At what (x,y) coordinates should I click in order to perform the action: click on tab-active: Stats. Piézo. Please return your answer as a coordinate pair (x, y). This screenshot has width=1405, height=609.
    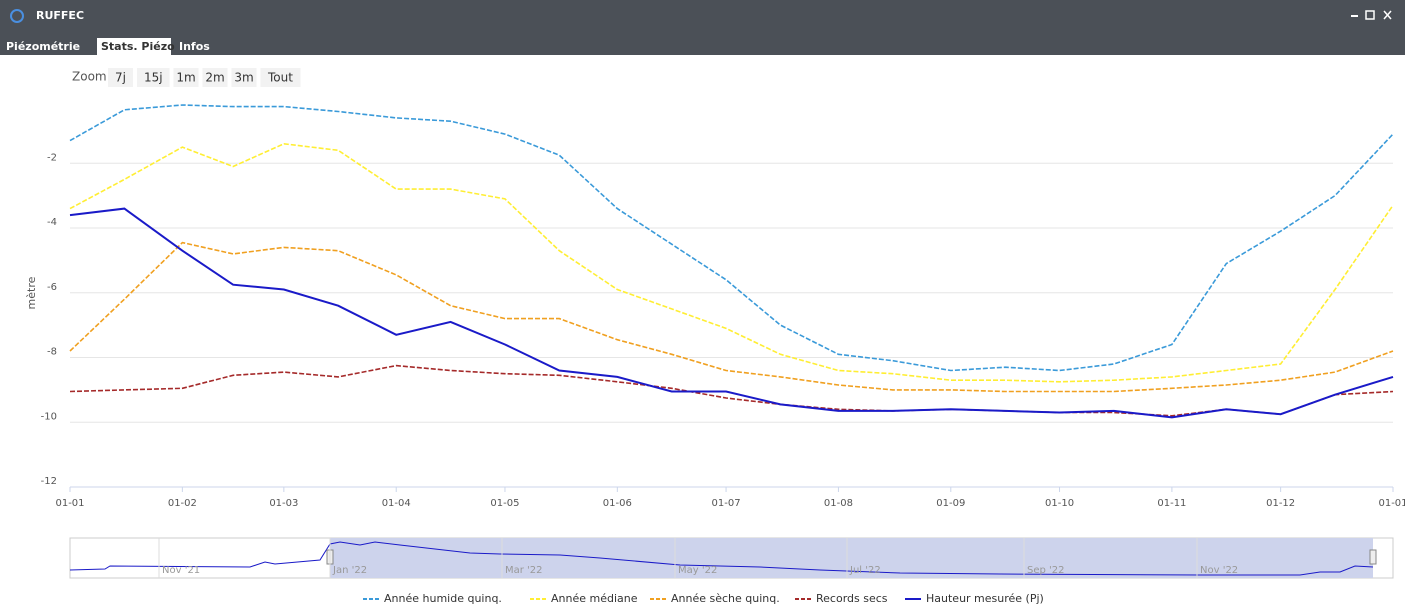
    Looking at the image, I should click on (138, 46).